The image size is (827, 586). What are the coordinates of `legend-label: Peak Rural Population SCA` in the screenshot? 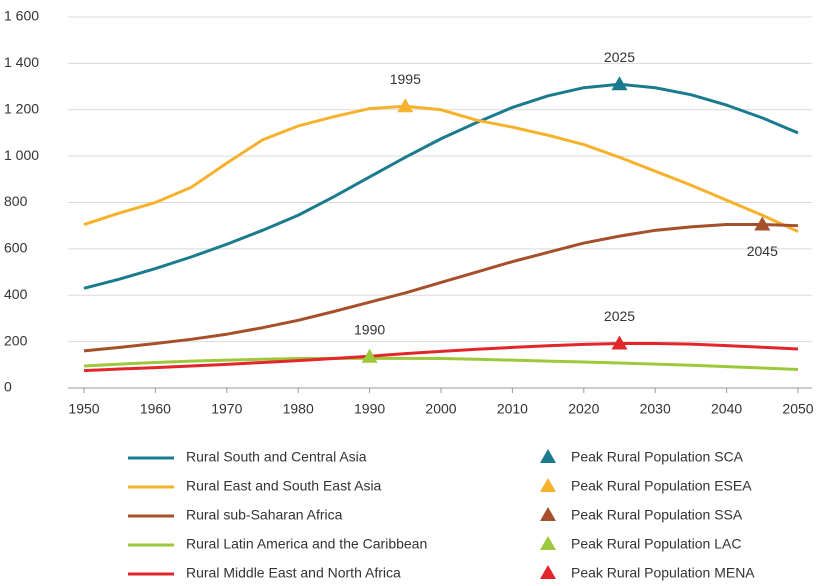 It's located at (657, 457).